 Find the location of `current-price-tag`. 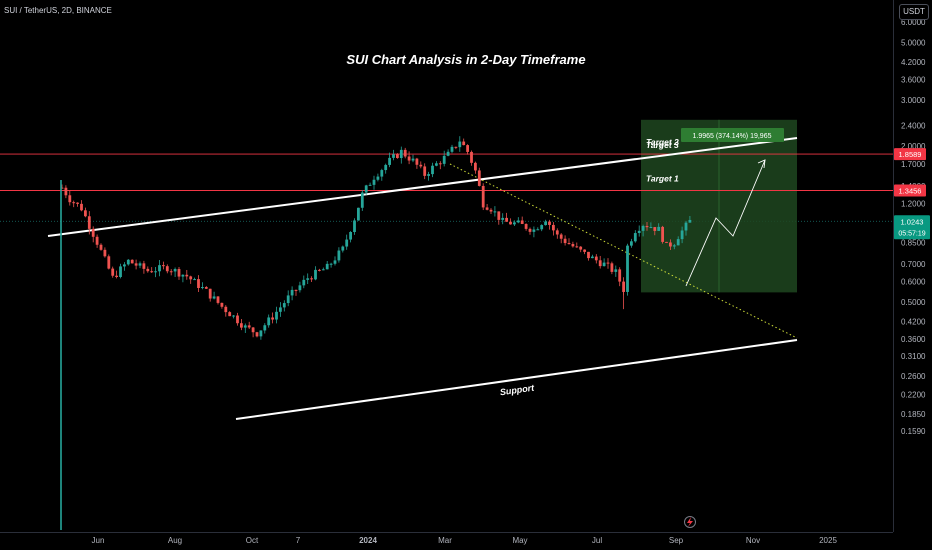

current-price-tag is located at coordinates (912, 227).